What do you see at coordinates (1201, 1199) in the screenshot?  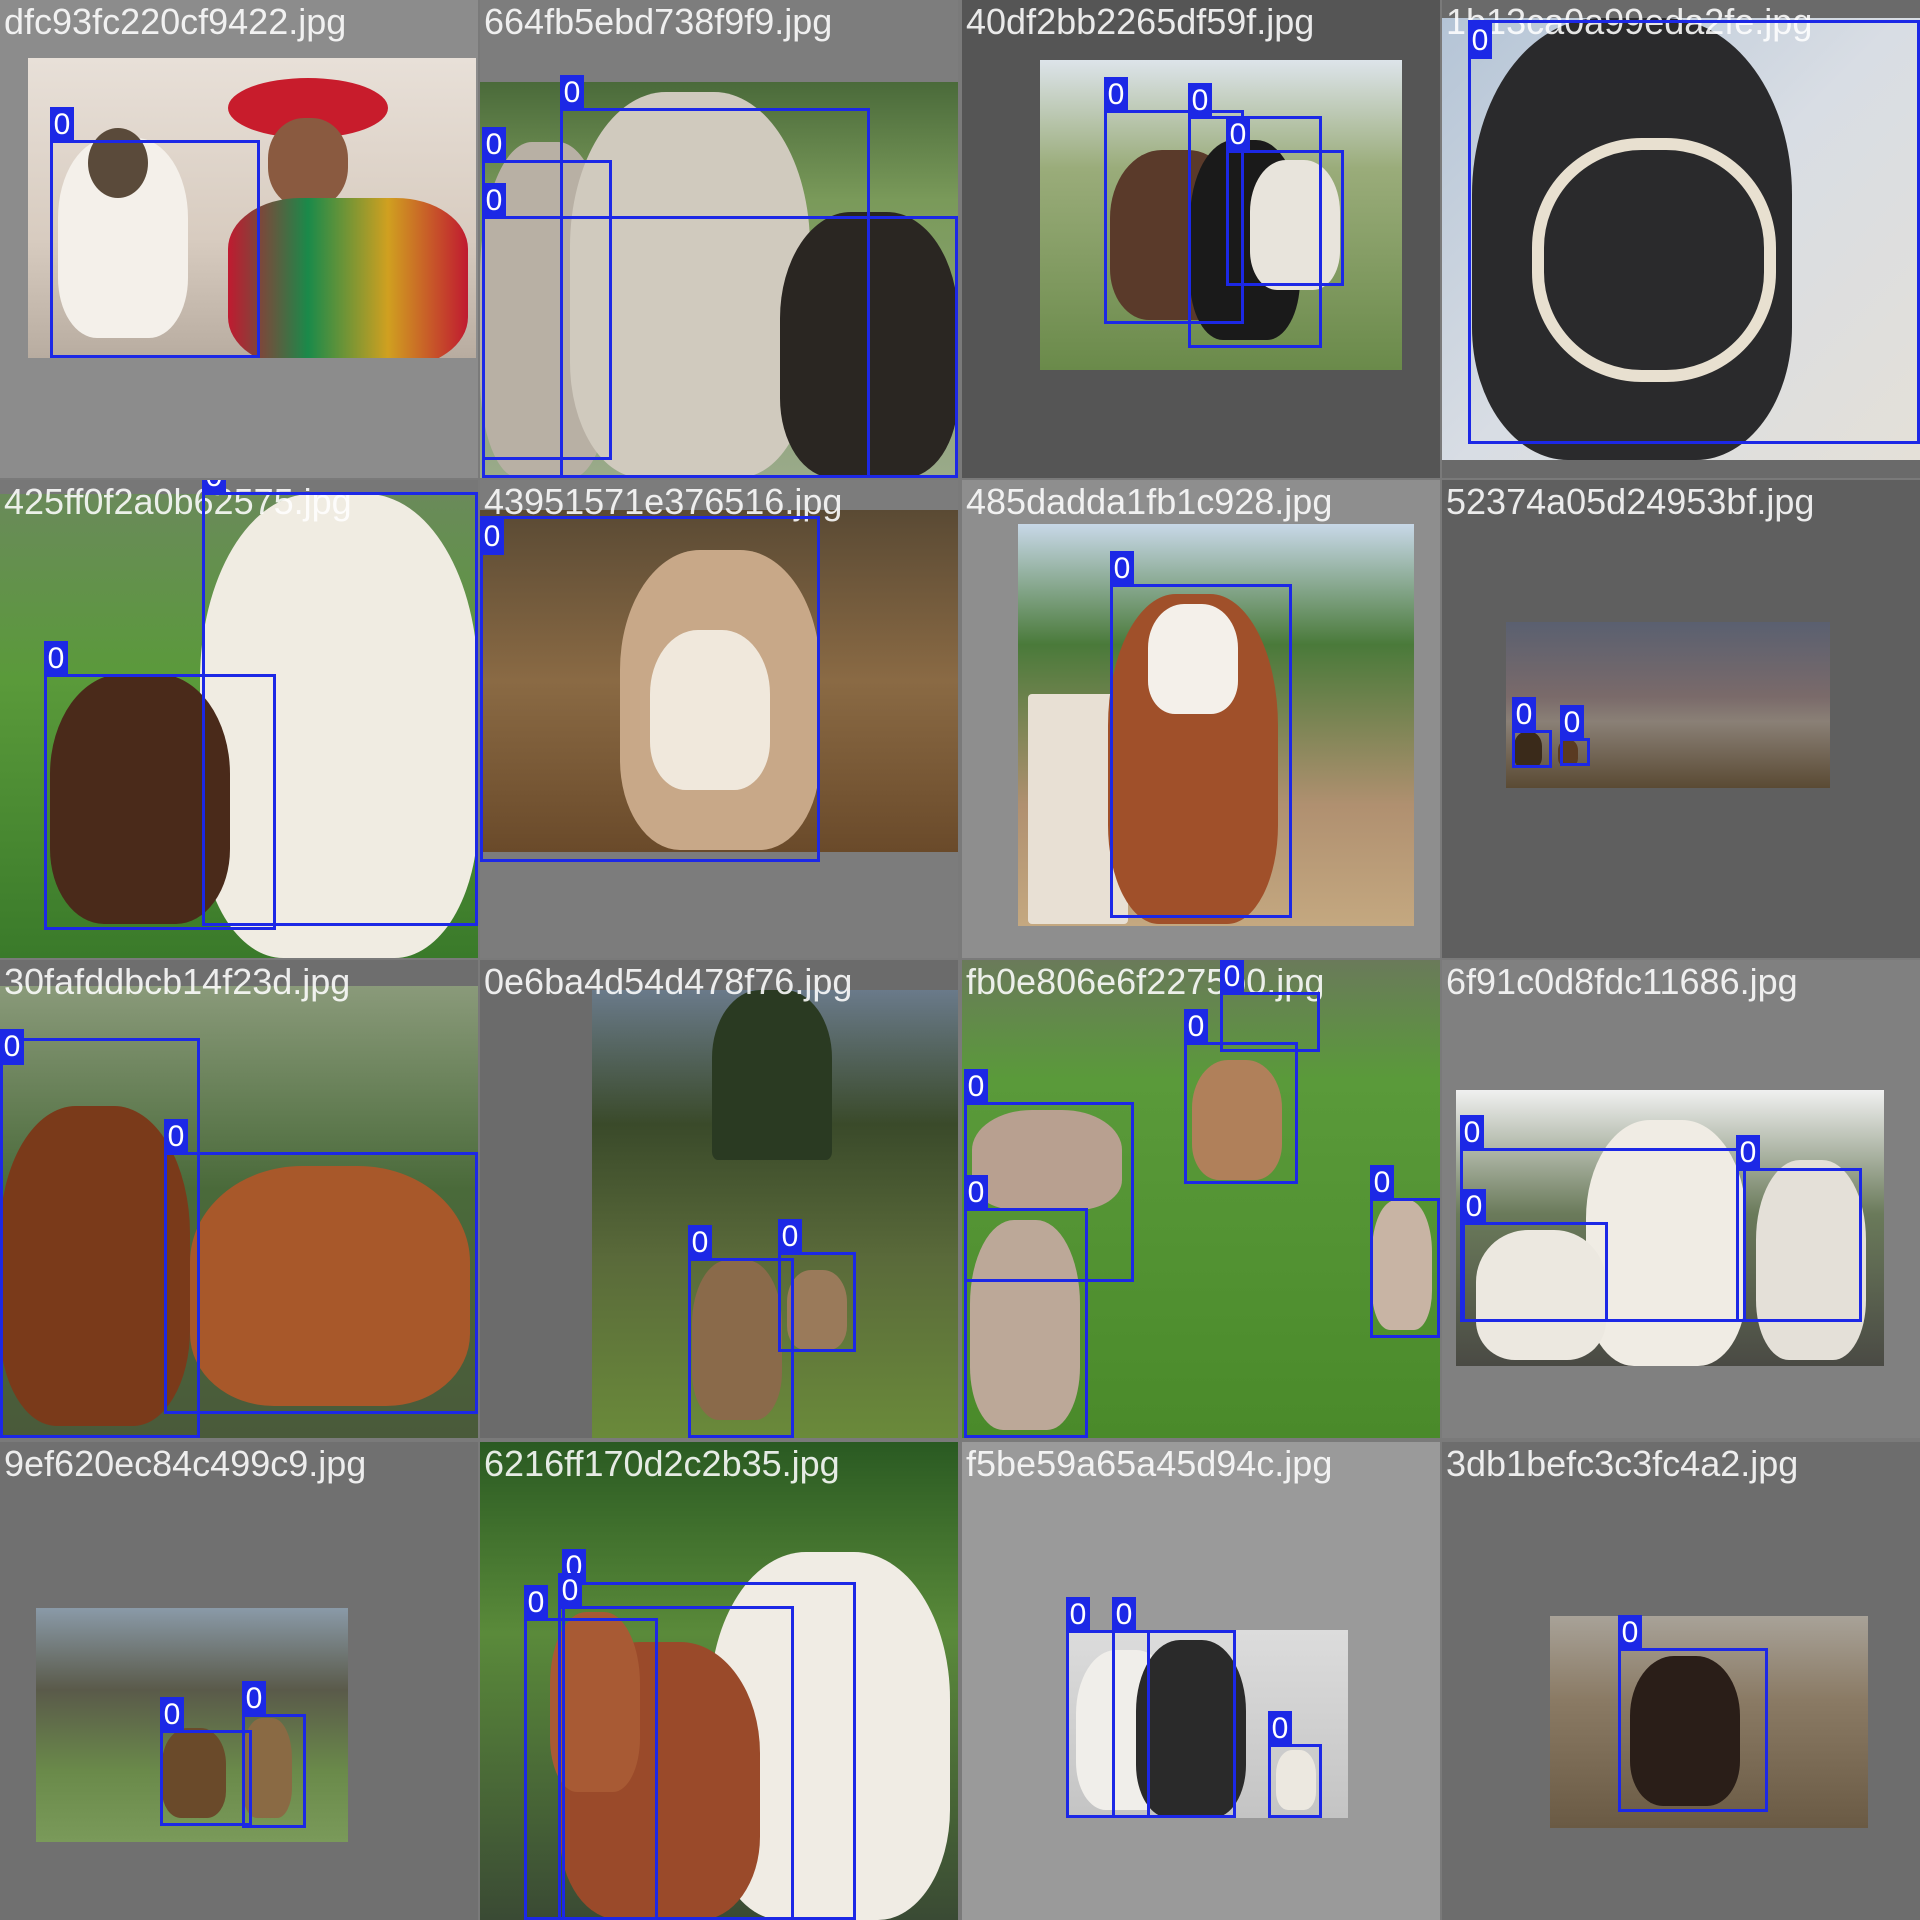 I see `tile-10: fb0e806e6f2275b0.jpg 0 0 0 0 0` at bounding box center [1201, 1199].